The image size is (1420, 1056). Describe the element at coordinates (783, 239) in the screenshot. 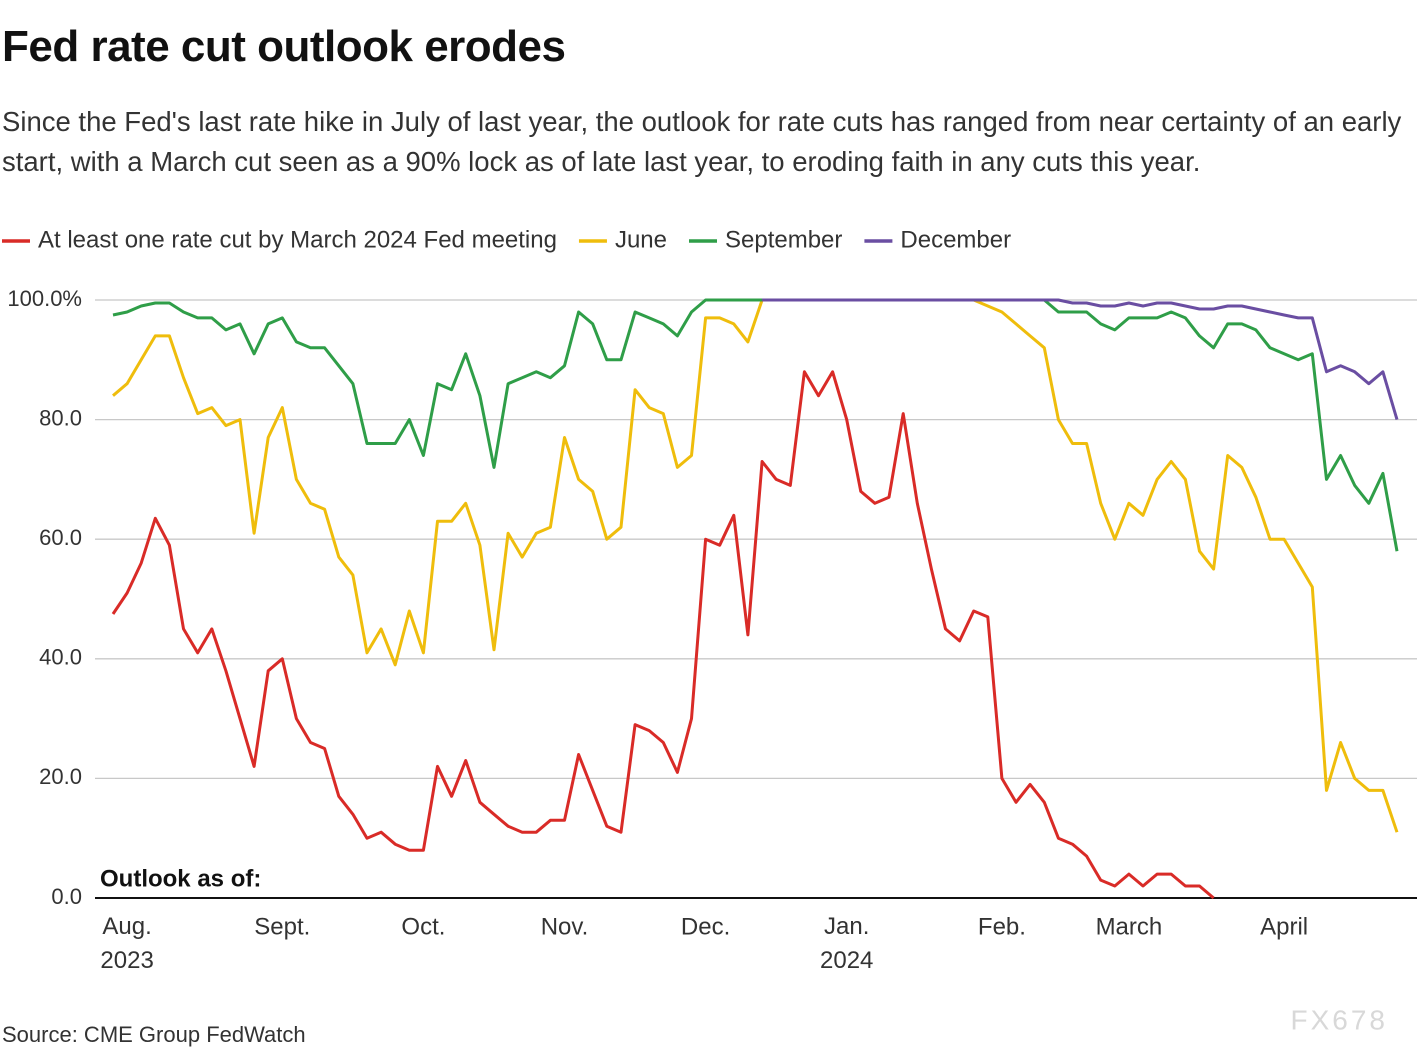

I see `legend-label: September` at that location.